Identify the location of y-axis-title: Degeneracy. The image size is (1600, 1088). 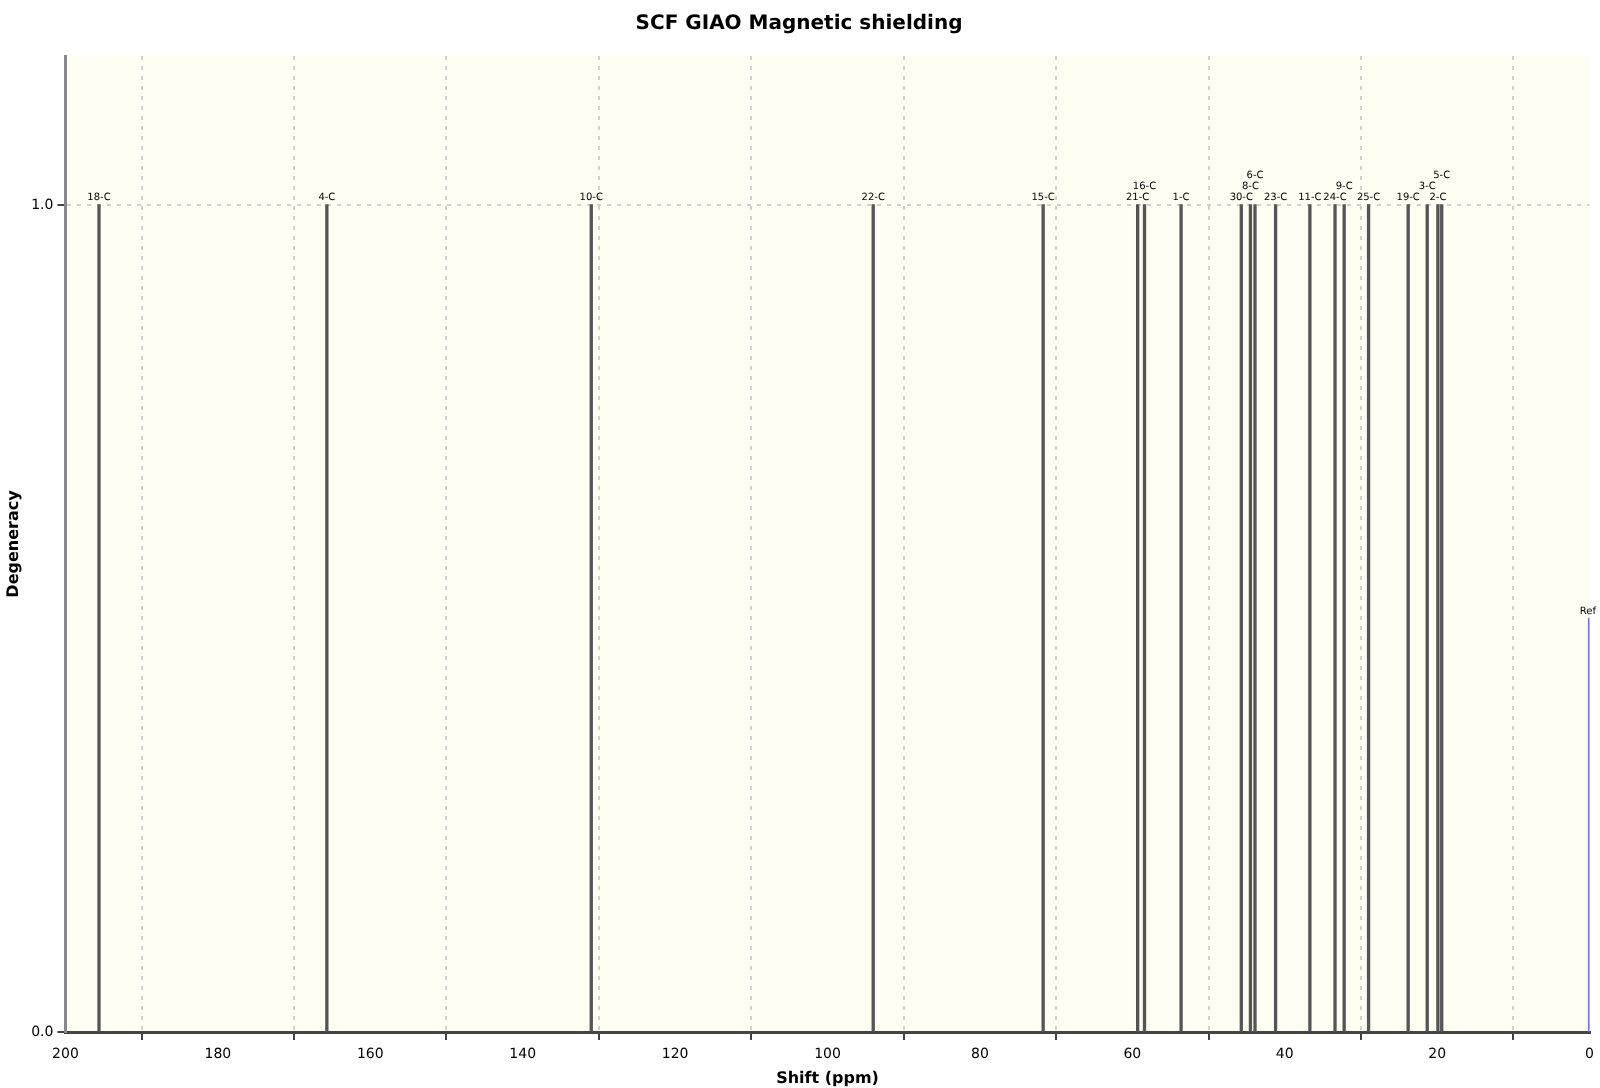
(12, 543).